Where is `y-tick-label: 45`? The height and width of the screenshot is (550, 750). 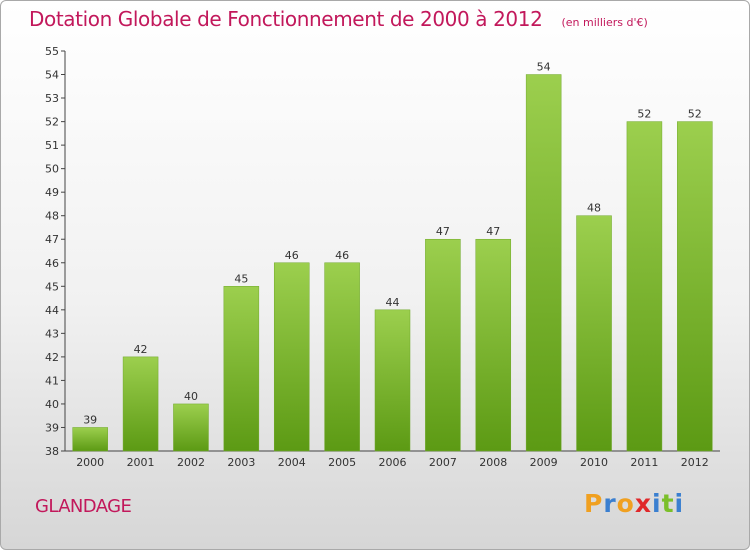
y-tick-label: 45 is located at coordinates (52, 286).